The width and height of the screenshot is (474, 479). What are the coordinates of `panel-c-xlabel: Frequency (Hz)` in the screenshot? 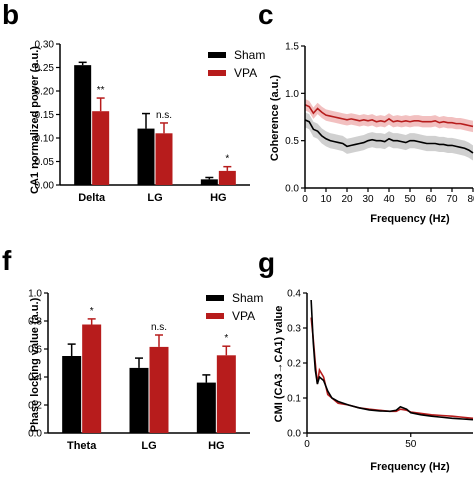 It's located at (410, 219).